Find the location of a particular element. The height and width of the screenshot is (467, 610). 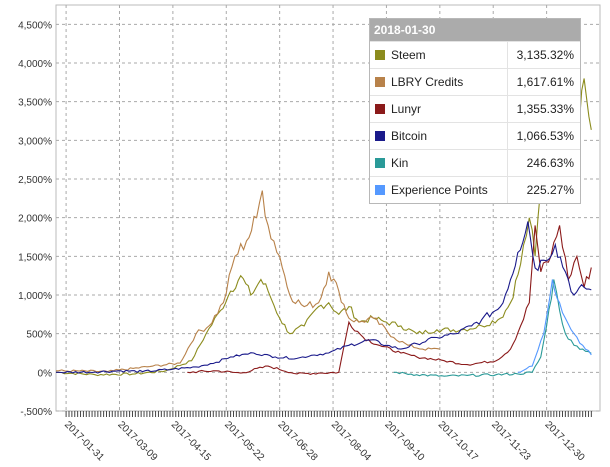

tooltip-row: Lunyr 1,355.33% is located at coordinates (475, 108).